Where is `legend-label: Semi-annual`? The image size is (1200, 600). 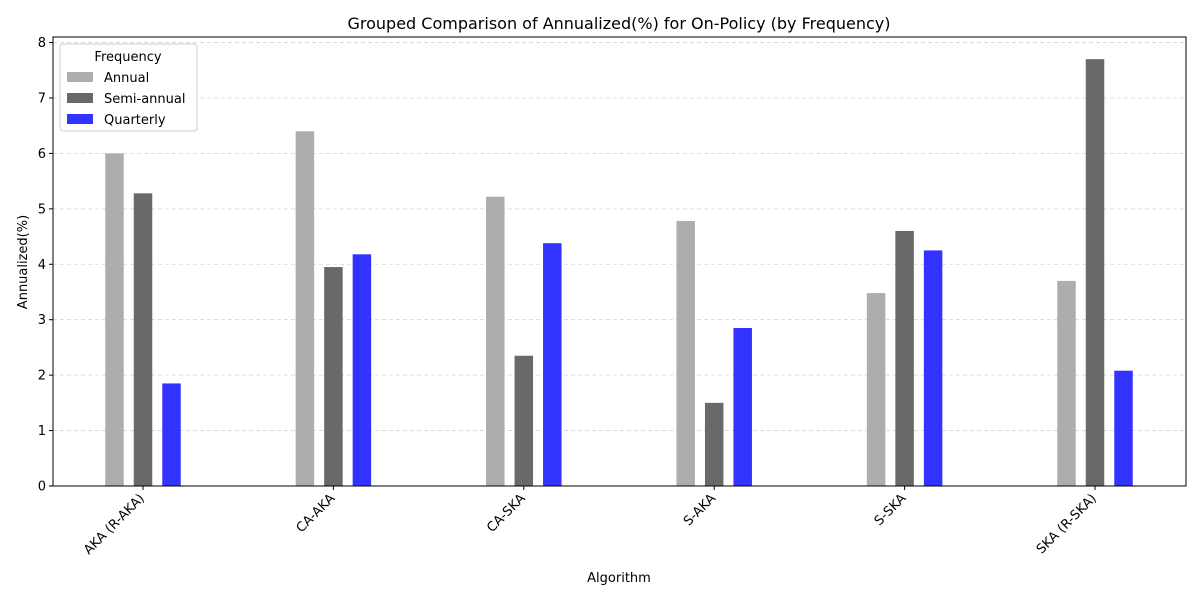 legend-label: Semi-annual is located at coordinates (144, 99).